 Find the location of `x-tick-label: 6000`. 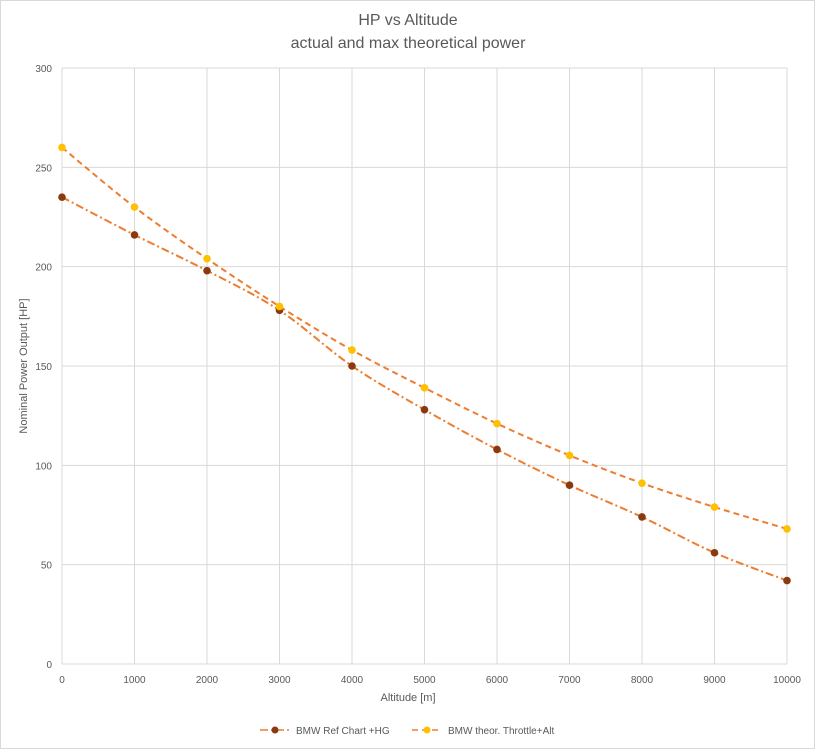

x-tick-label: 6000 is located at coordinates (497, 680).